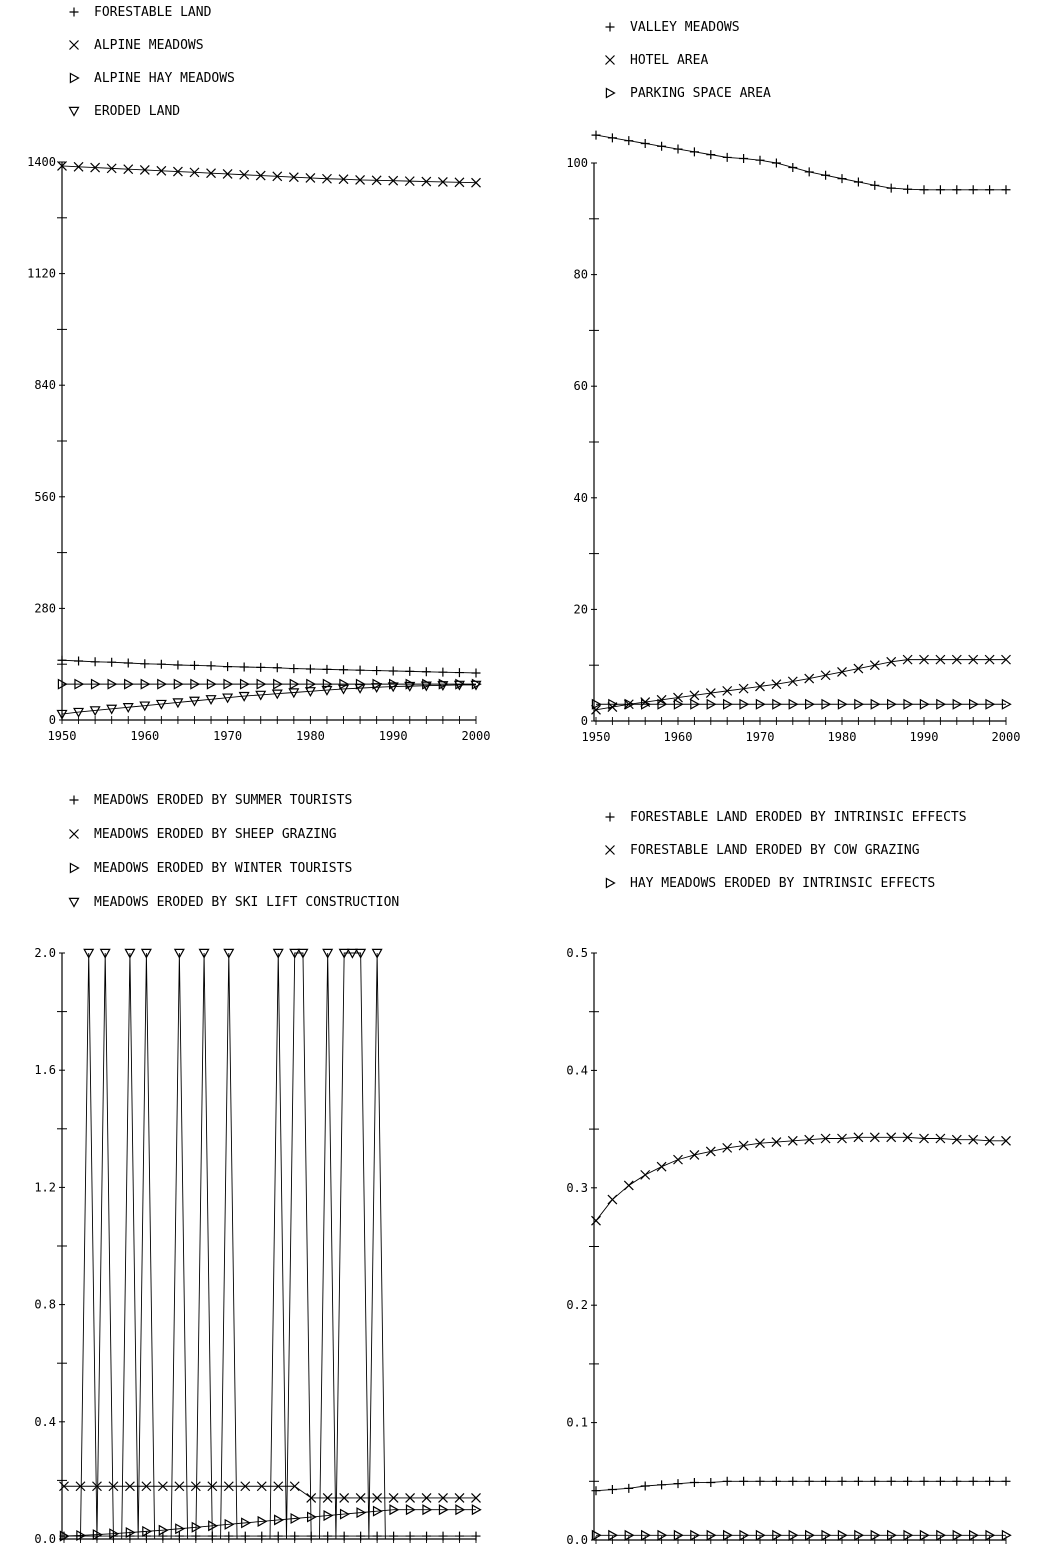 The height and width of the screenshot is (1545, 1061). Describe the element at coordinates (800, 1178) in the screenshot. I see `series-line` at that location.